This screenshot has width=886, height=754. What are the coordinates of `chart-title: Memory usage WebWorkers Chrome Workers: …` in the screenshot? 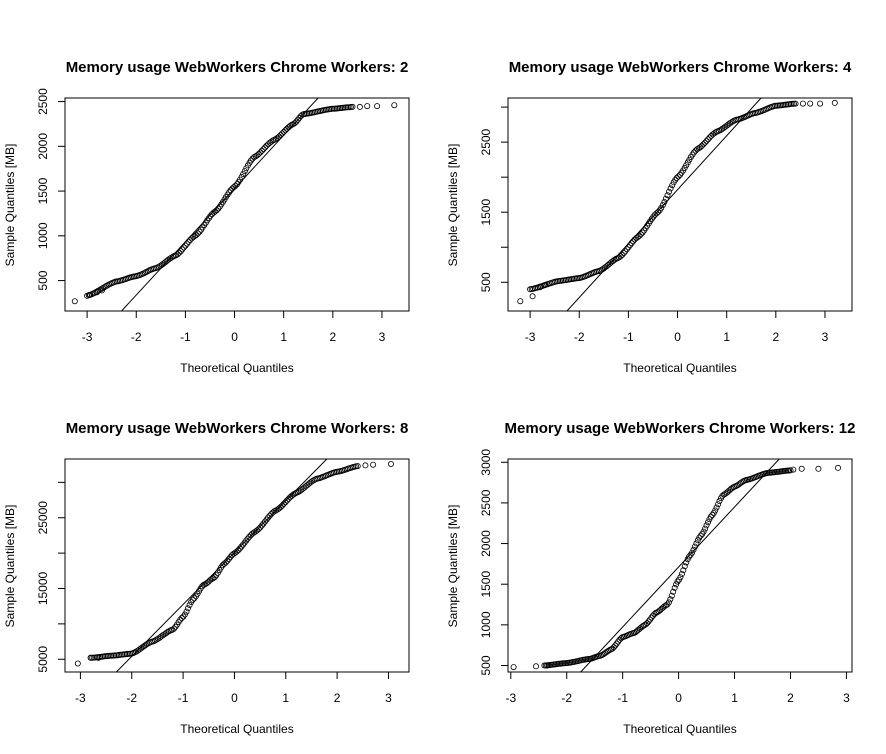 It's located at (237, 428).